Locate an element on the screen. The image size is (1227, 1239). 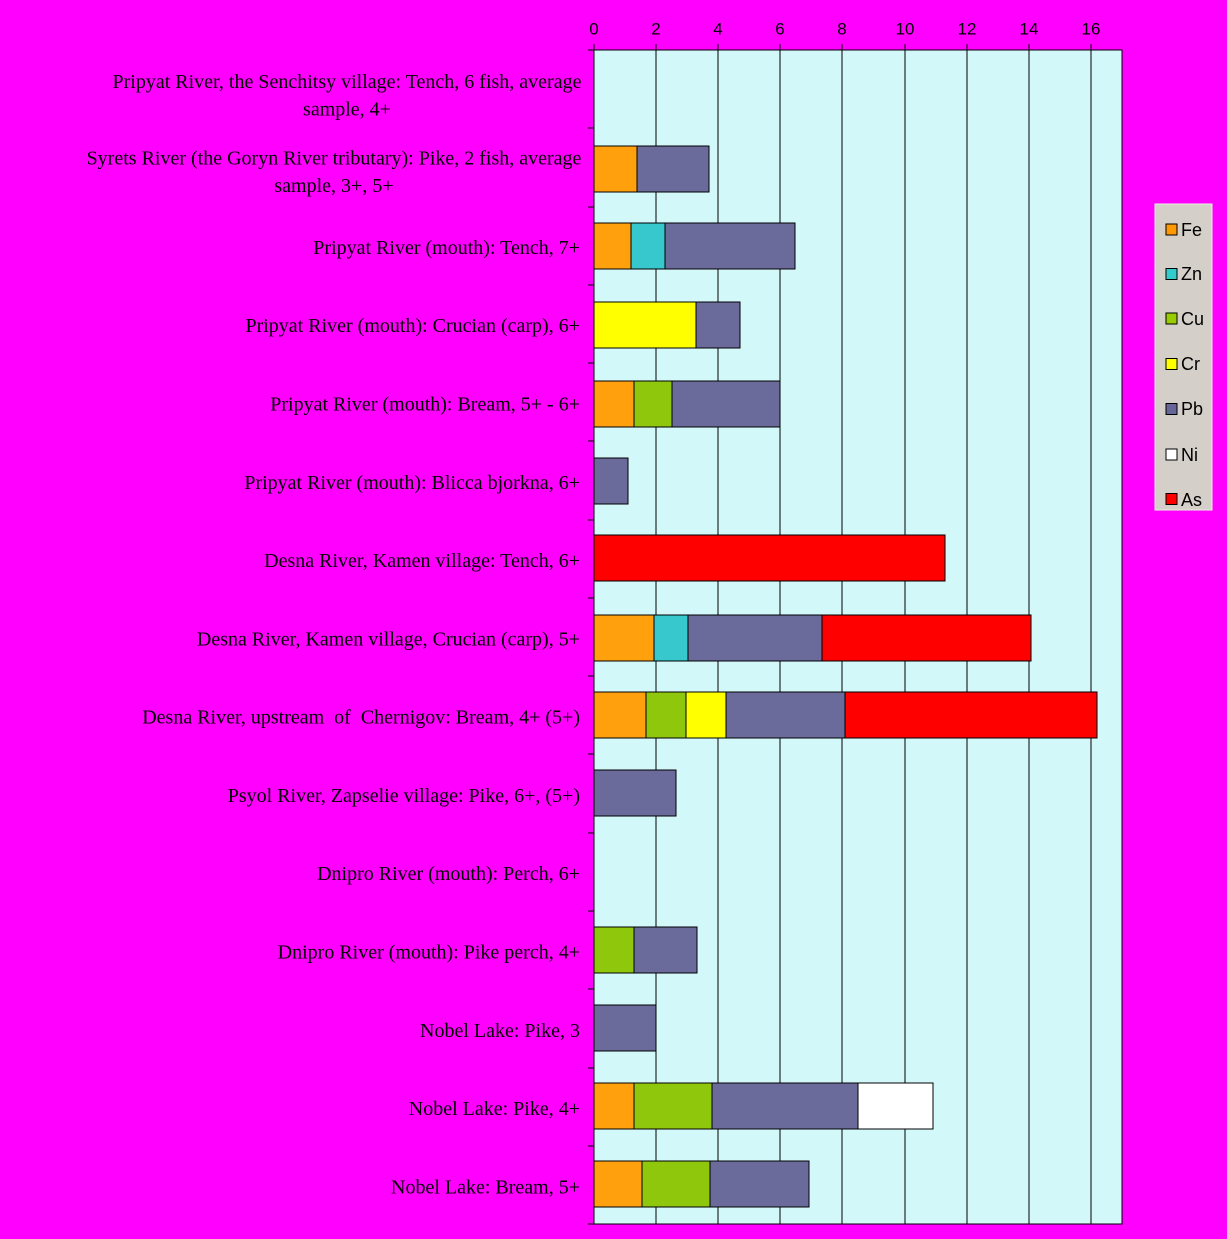
svg-text: 6 is located at coordinates (779, 29).